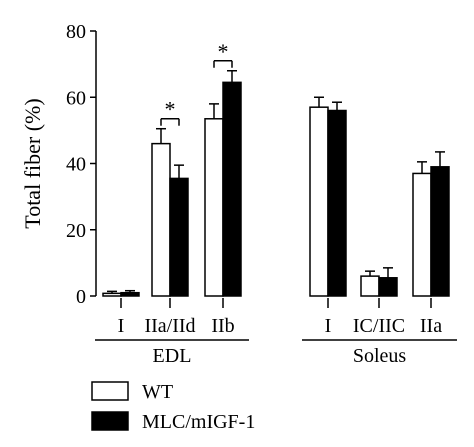 The width and height of the screenshot is (474, 447). I want to click on legend-label: MLC/mIGF-1, so click(198, 422).